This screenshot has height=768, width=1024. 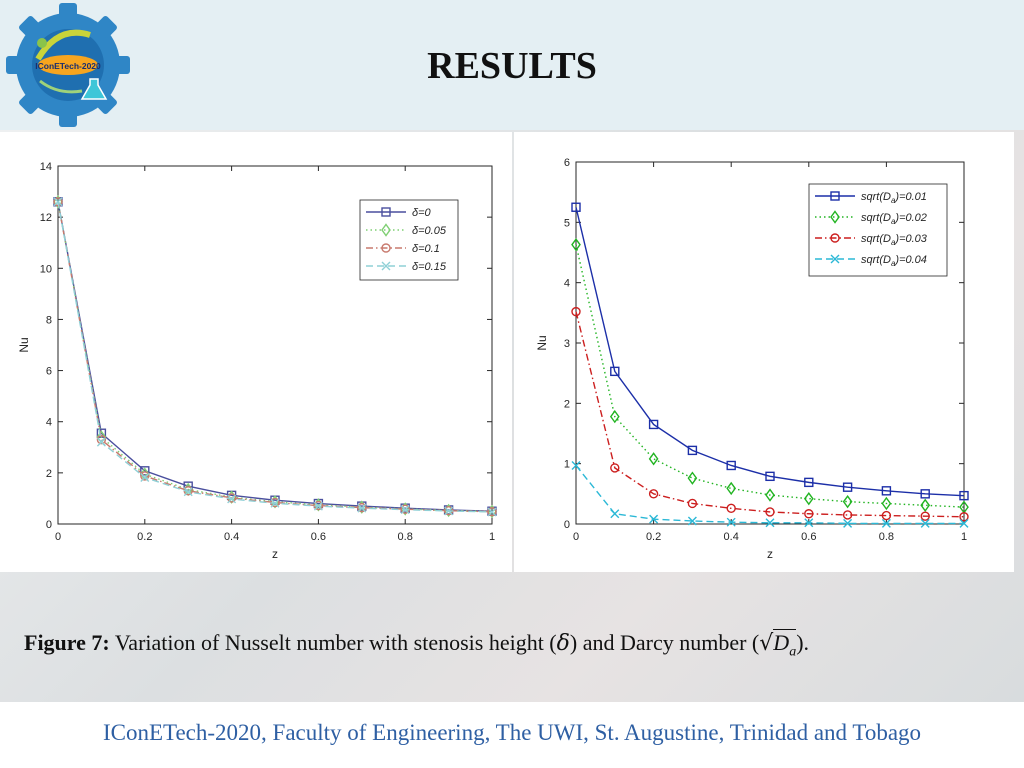 I want to click on legend-label: sqrt(Da)=0.03, so click(x=894, y=240).